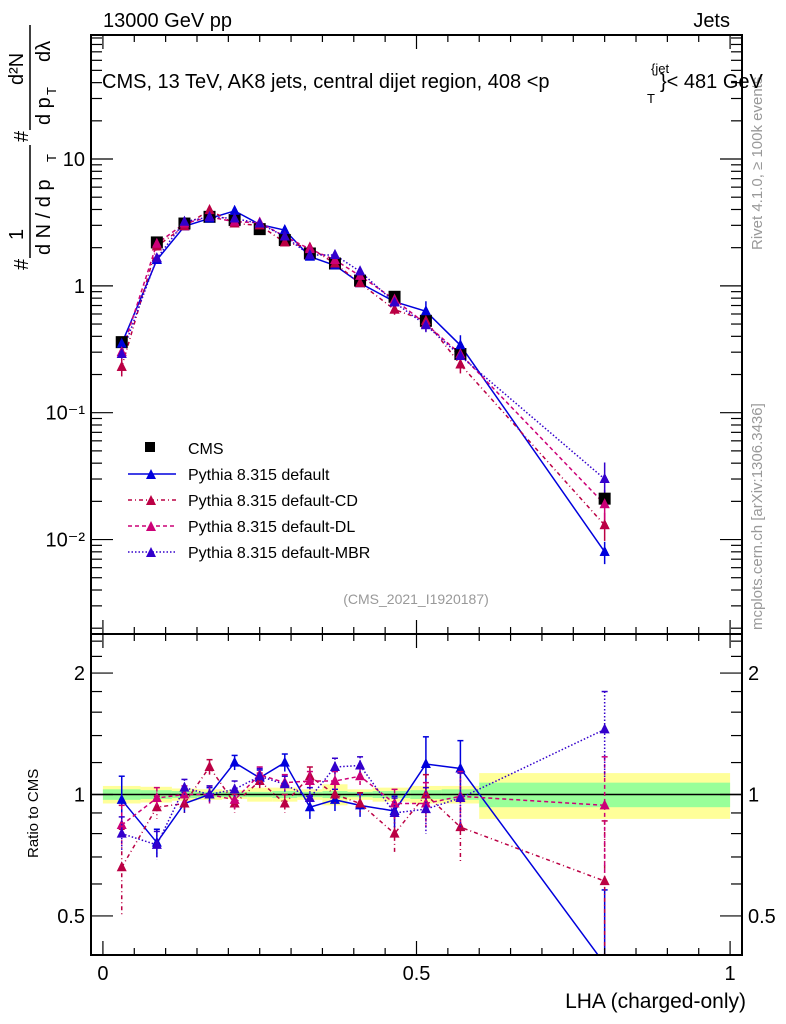  I want to click on analysis-id-label: (CMS_2021_I1920187), so click(416, 599).